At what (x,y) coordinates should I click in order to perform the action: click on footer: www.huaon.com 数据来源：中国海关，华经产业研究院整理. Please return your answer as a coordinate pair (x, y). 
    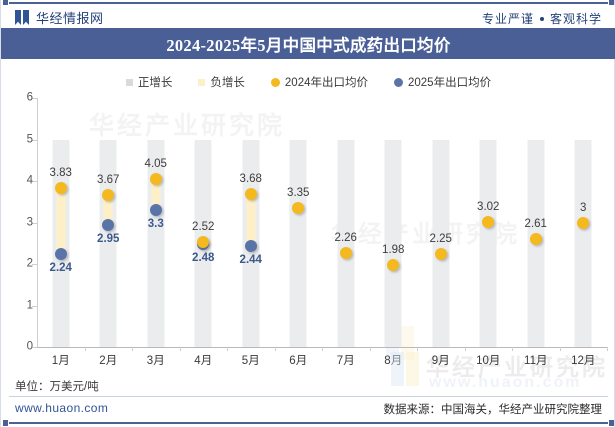
    Looking at the image, I should click on (308, 409).